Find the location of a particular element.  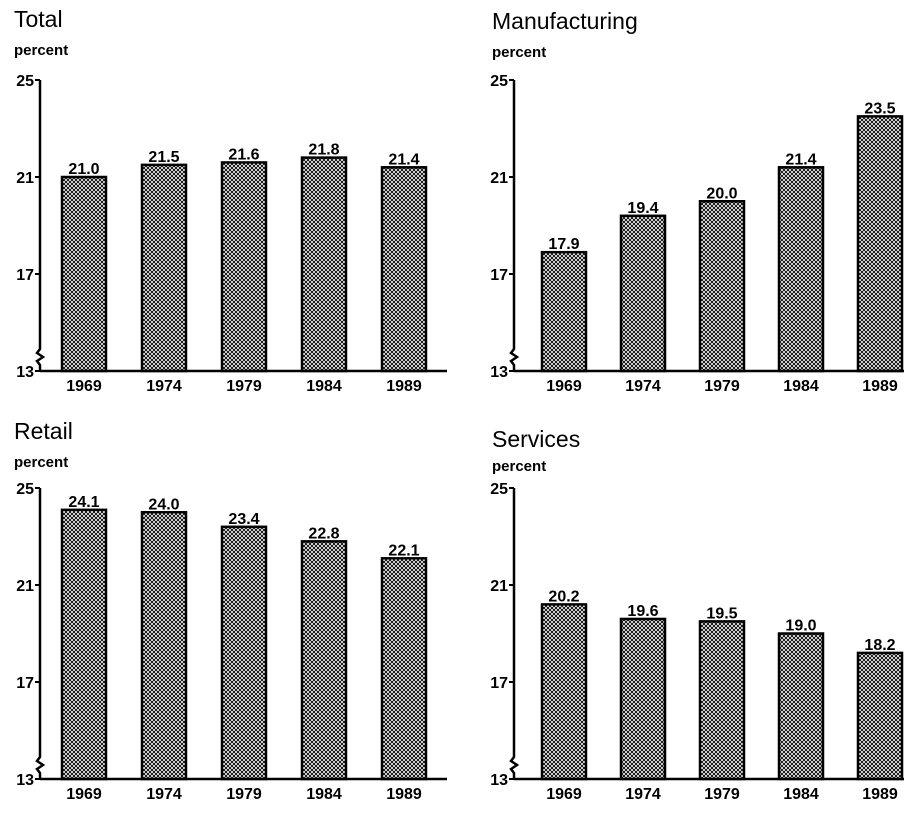

bar-value-label: 18.2 is located at coordinates (879, 645).